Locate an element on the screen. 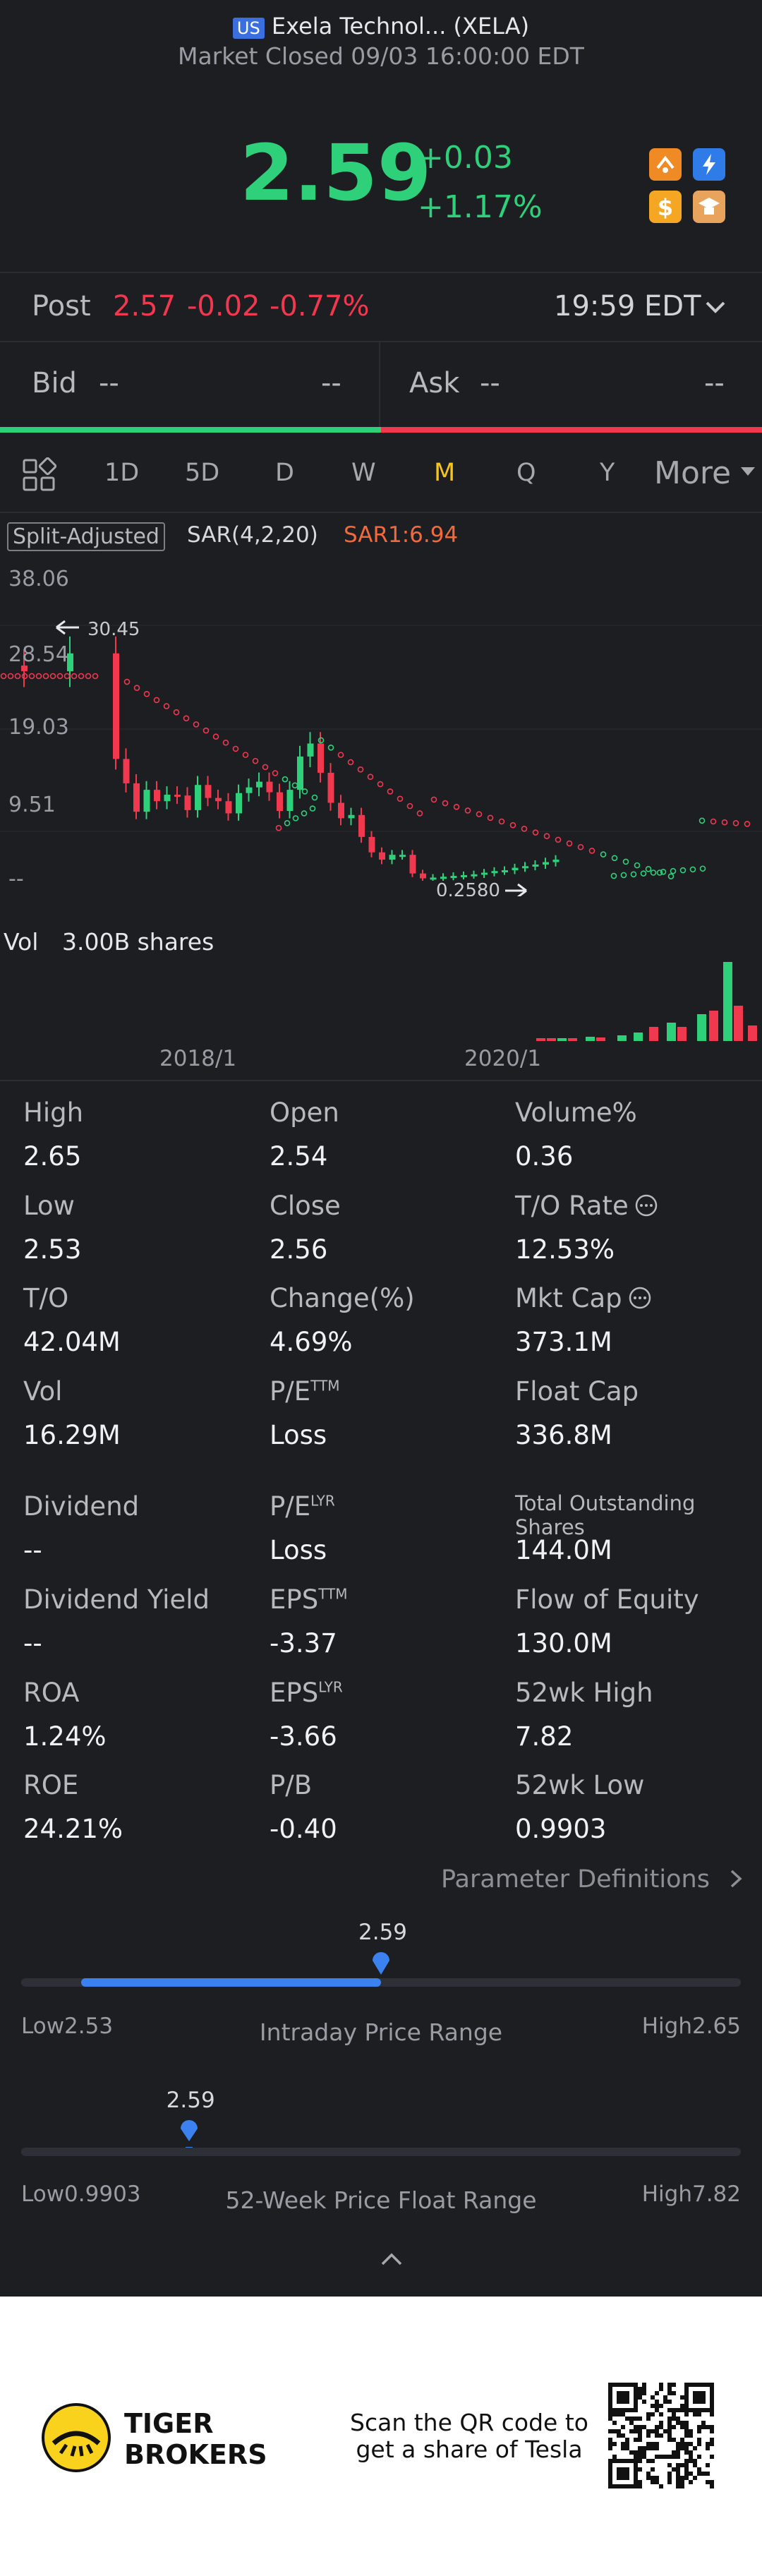  stat-label-text: Change(%) is located at coordinates (342, 1298).